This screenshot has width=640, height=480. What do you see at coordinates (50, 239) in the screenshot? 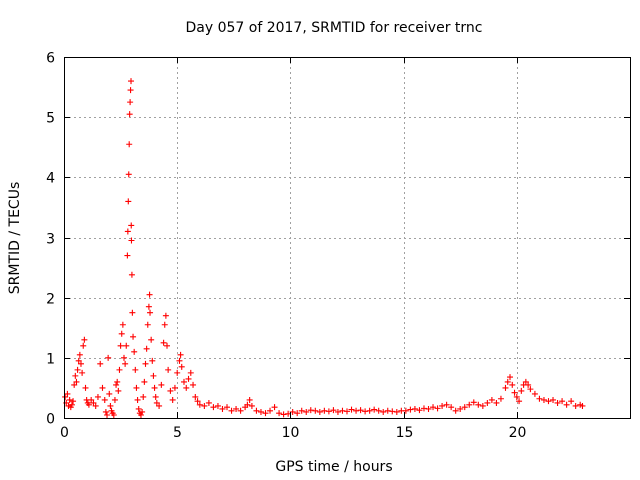
I see `y-tick-labels: 0 1 2 3 4 5 6` at bounding box center [50, 239].